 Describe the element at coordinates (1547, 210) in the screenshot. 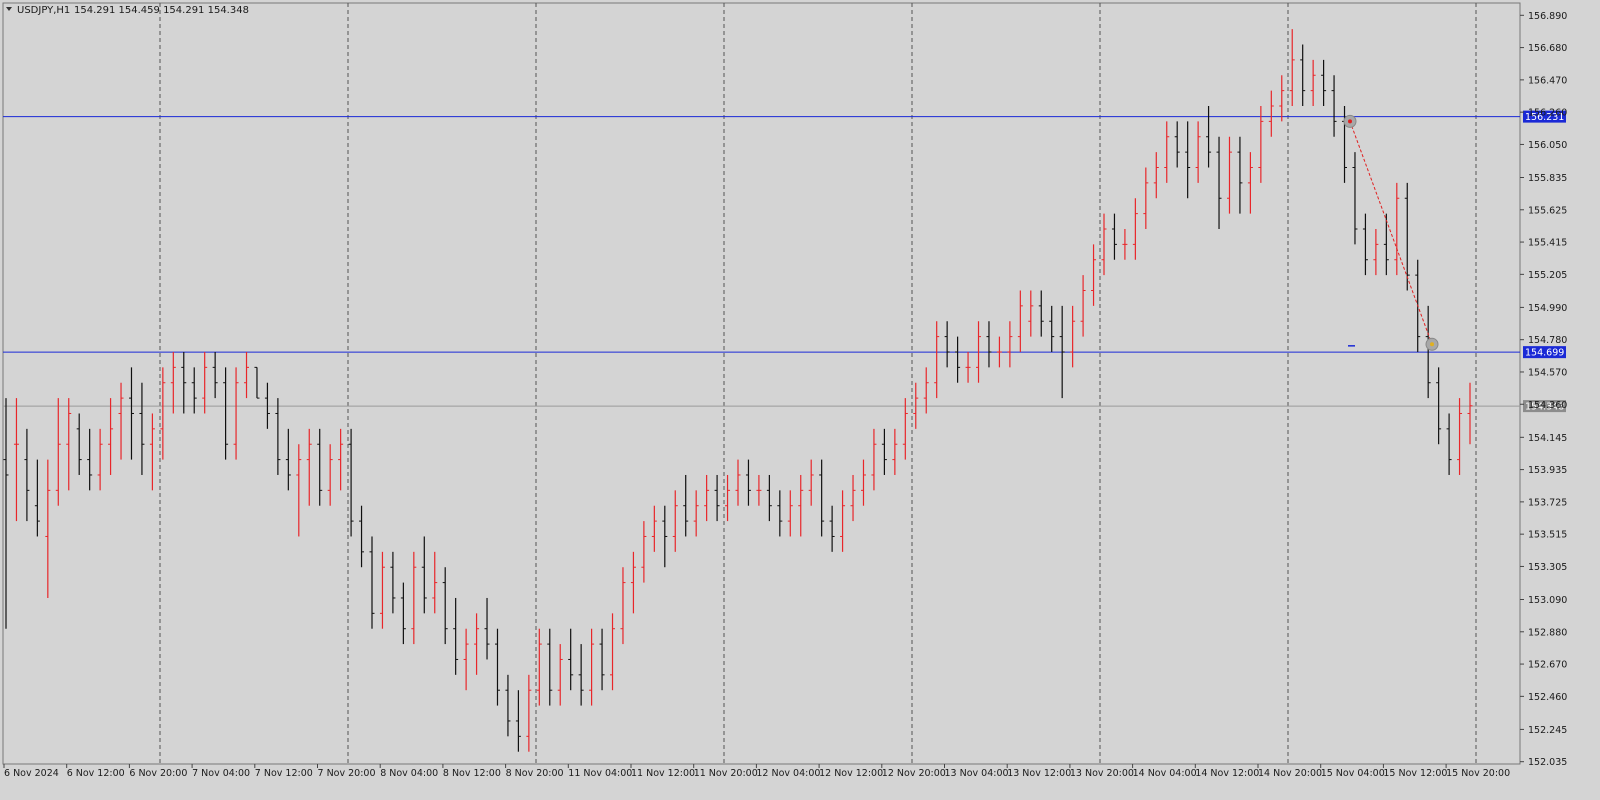

I see `price-tick-label: 155.625` at that location.